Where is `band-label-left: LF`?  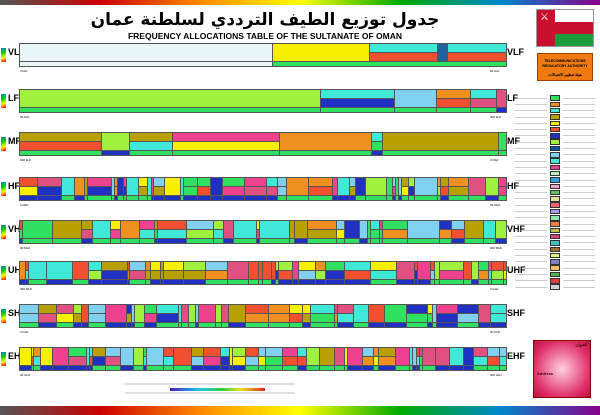 band-label-left: LF is located at coordinates (13, 98).